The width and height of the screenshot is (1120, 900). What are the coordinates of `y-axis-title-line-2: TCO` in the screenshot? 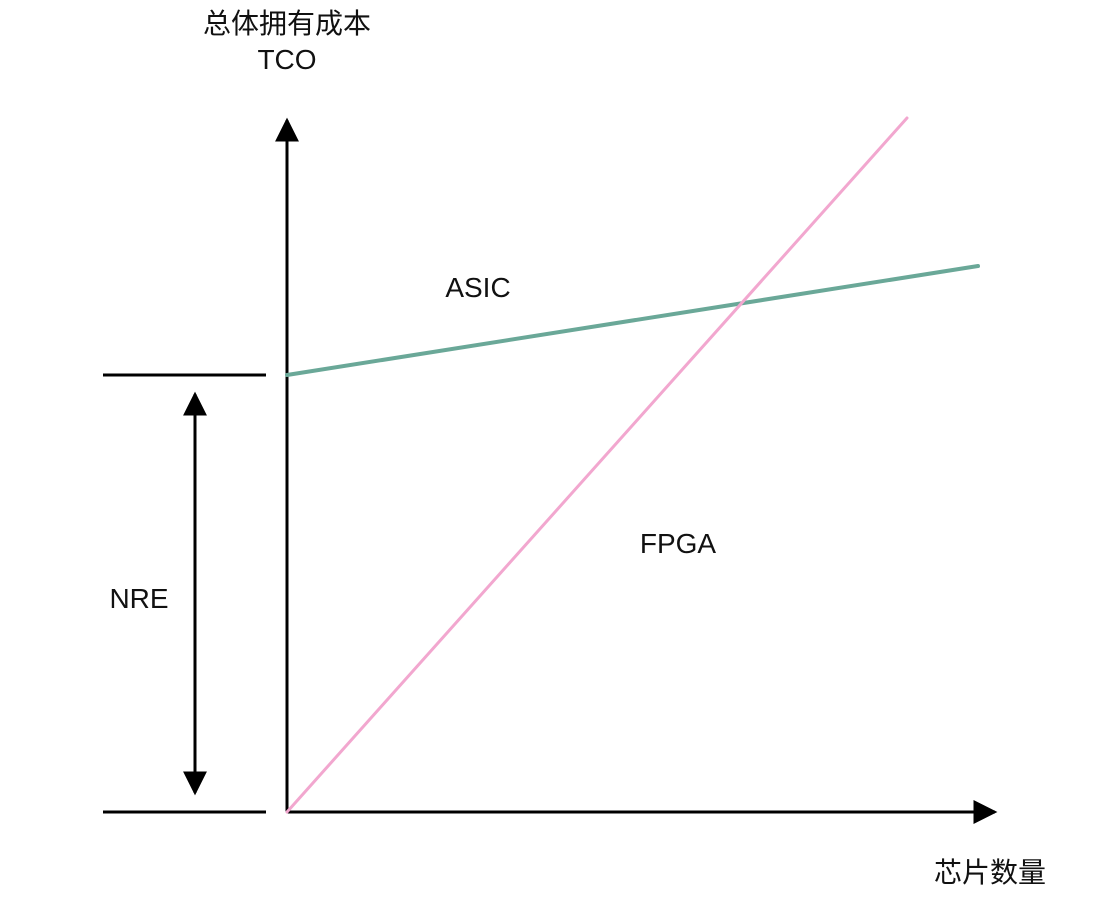 It's located at (286, 59).